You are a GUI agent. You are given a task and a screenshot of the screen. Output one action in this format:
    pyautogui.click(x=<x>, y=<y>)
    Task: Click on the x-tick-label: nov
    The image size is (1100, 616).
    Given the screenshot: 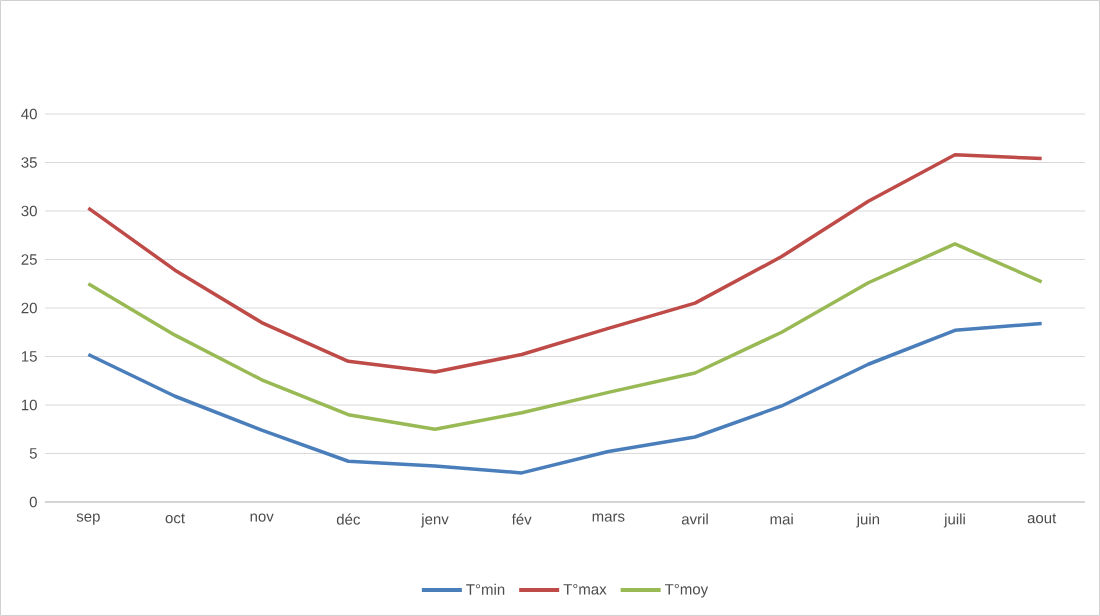 What is the action you would take?
    pyautogui.click(x=262, y=517)
    